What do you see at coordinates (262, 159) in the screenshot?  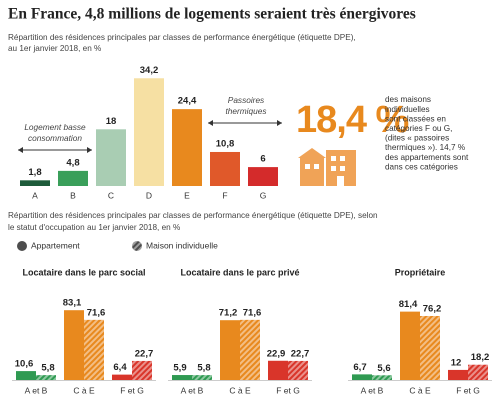 I see `value-label: 6` at bounding box center [262, 159].